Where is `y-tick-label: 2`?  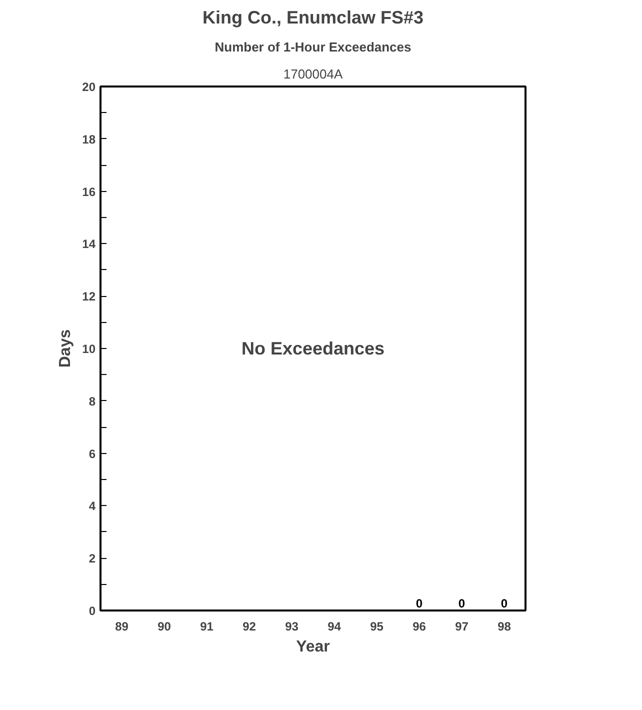
y-tick-label: 2 is located at coordinates (92, 559).